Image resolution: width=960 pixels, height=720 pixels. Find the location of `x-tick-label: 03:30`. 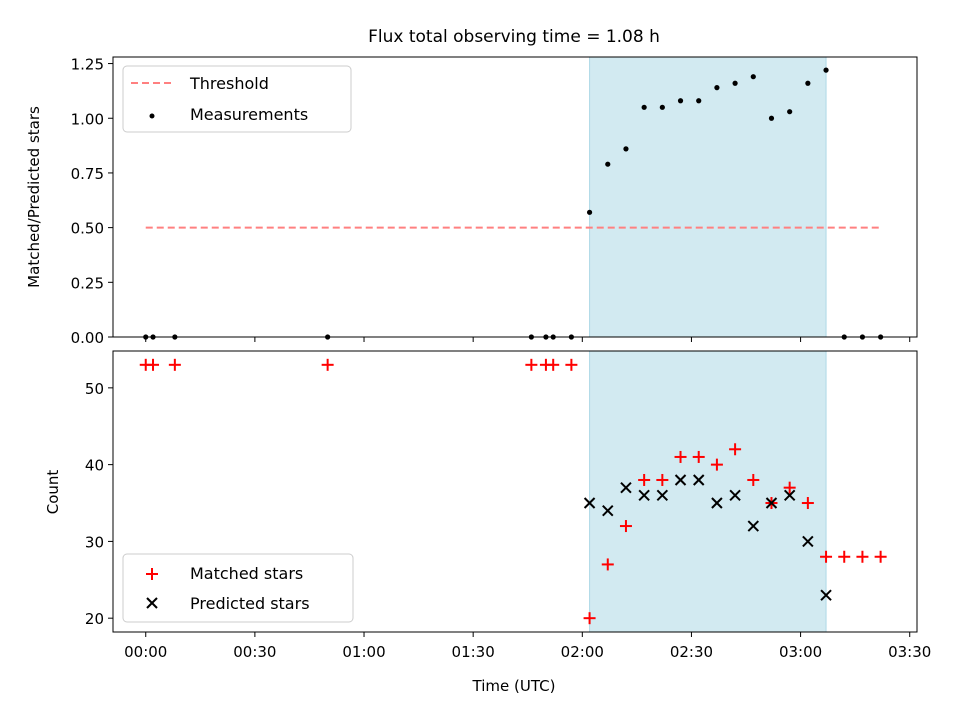

x-tick-label: 03:30 is located at coordinates (909, 652).